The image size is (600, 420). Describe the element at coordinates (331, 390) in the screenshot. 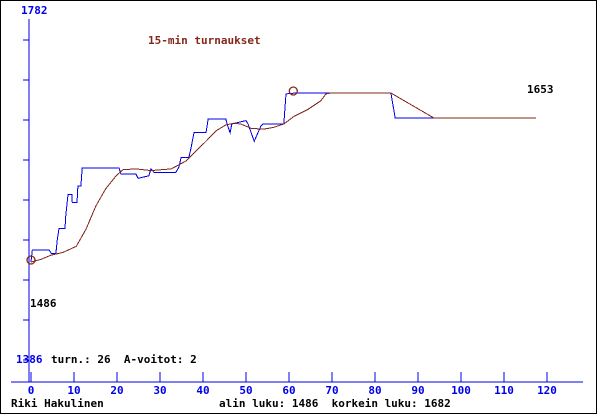

I see `x-axis-tick-label: 70` at that location.